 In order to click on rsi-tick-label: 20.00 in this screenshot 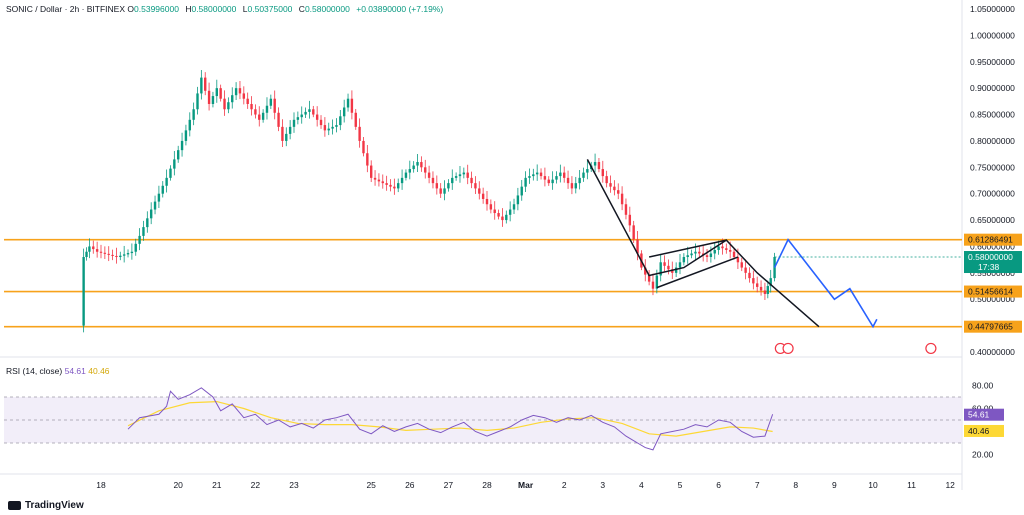, I will do `click(983, 455)`.